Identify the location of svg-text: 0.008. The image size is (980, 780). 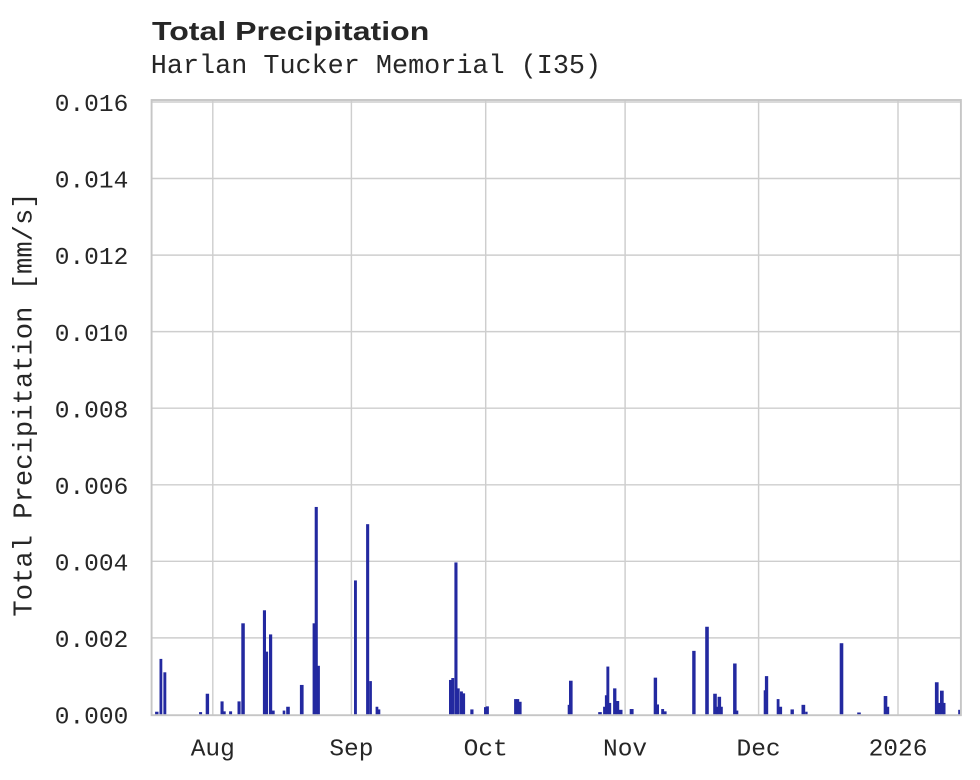
(92, 411).